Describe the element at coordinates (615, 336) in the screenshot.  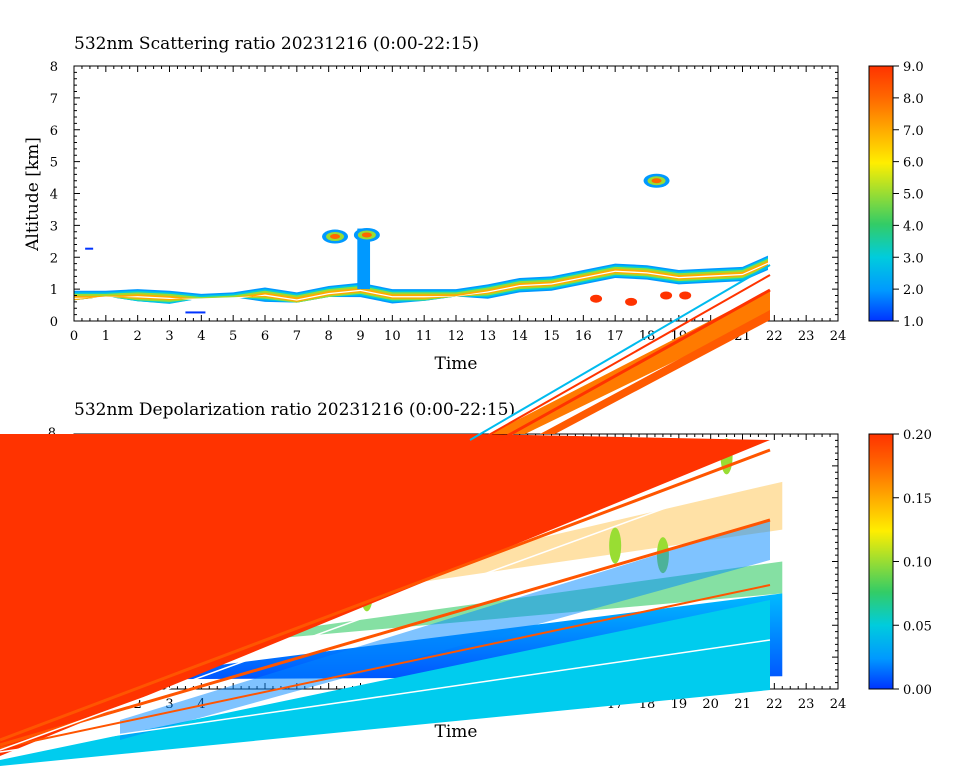
I see `x-tick-label: 17` at that location.